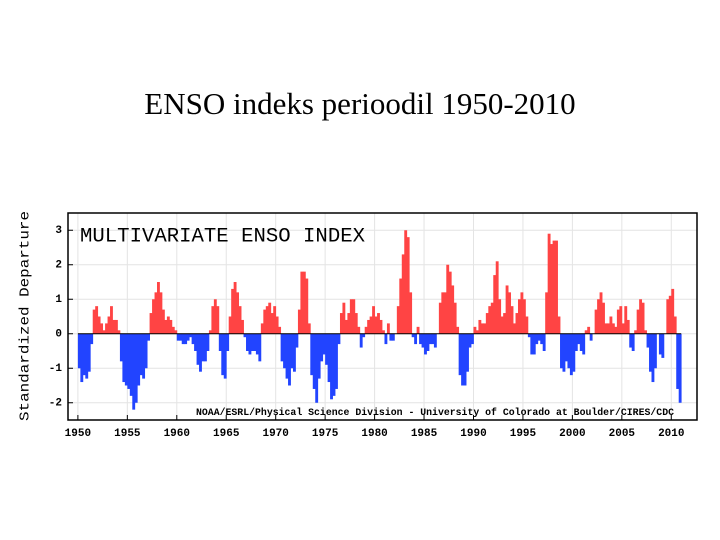  What do you see at coordinates (127, 434) in the screenshot?
I see `x-tick-label: 1955` at bounding box center [127, 434].